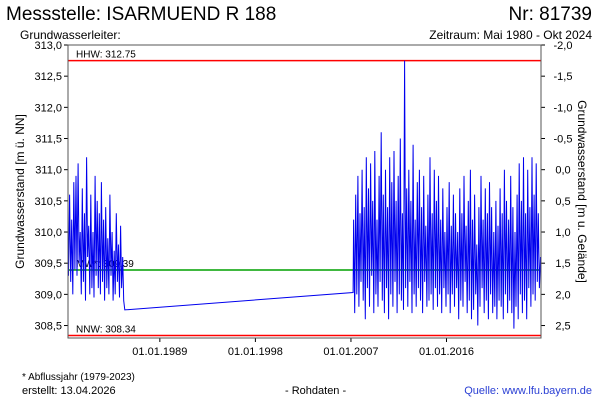  What do you see at coordinates (48, 327) in the screenshot?
I see `y-tick-label: 308,5` at bounding box center [48, 327].